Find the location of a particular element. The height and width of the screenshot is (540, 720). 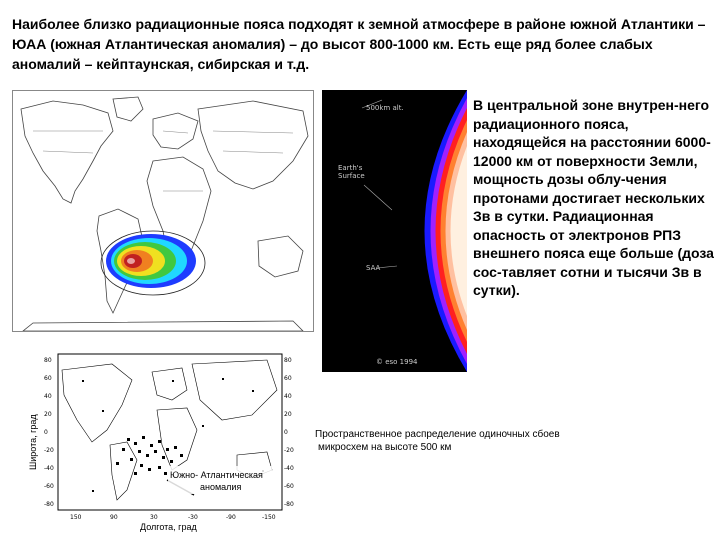

caption-line-2: микросхем на высоте 500 км is located at coordinates (385, 447).